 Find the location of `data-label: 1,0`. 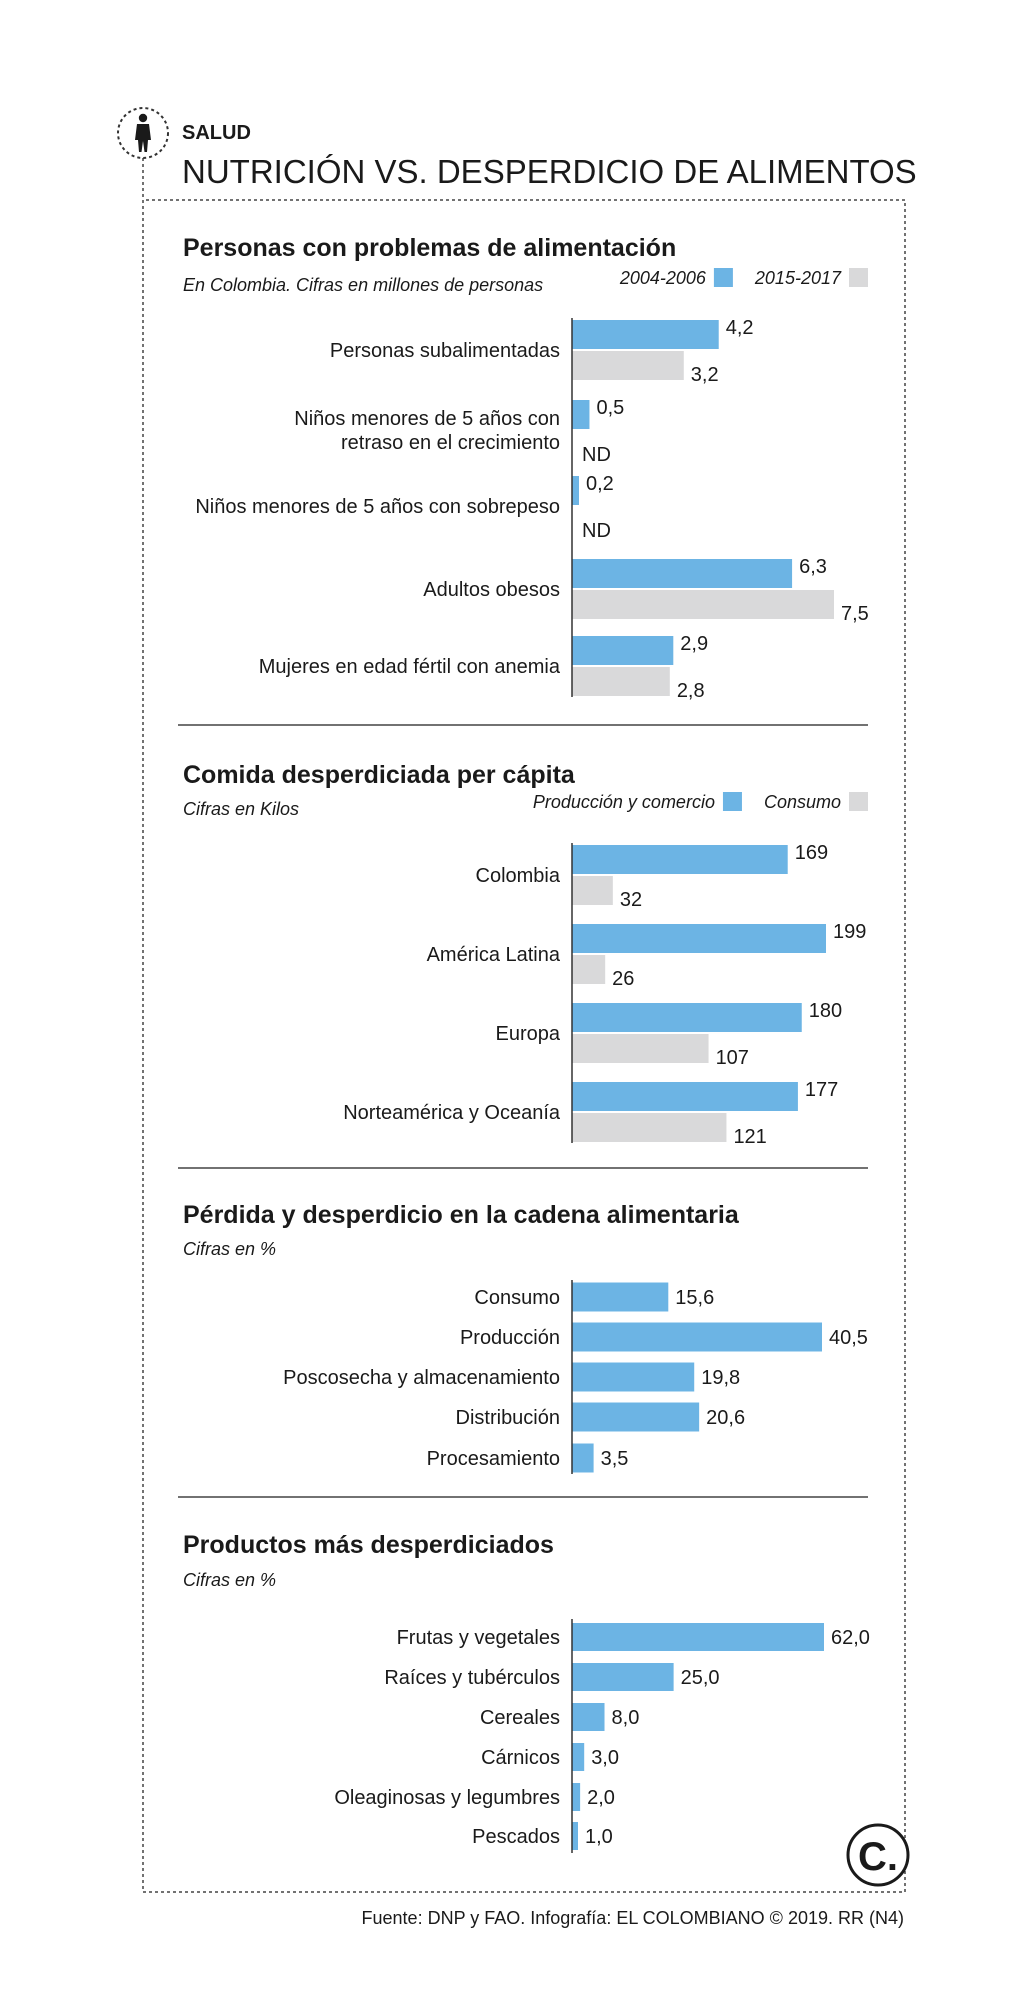

data-label: 1,0 is located at coordinates (599, 1837).